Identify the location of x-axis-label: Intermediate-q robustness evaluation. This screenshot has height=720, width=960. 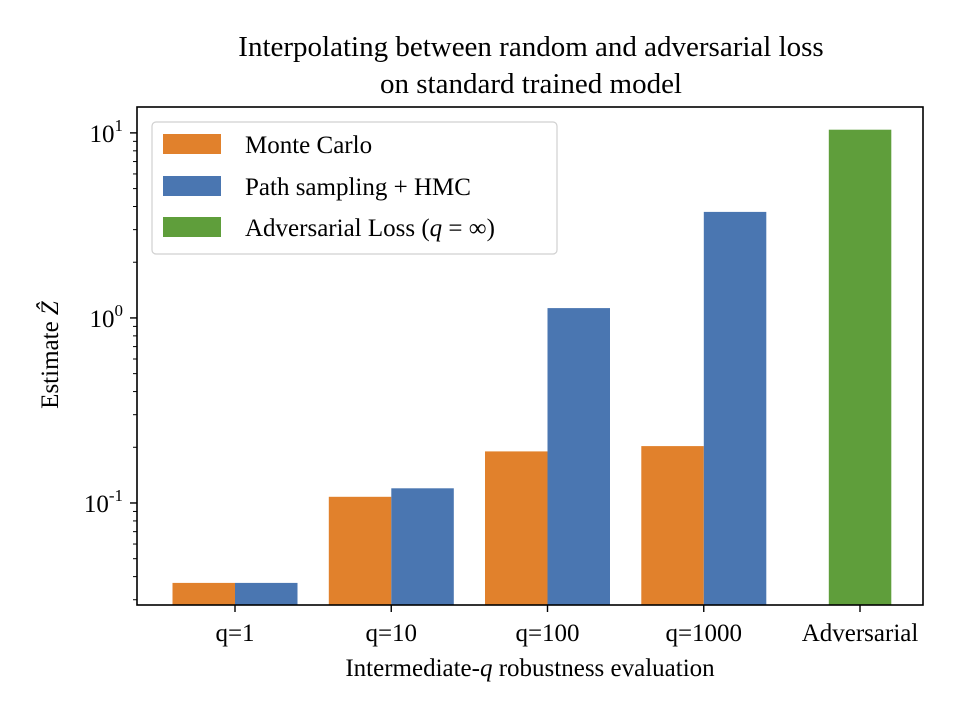
(530, 668).